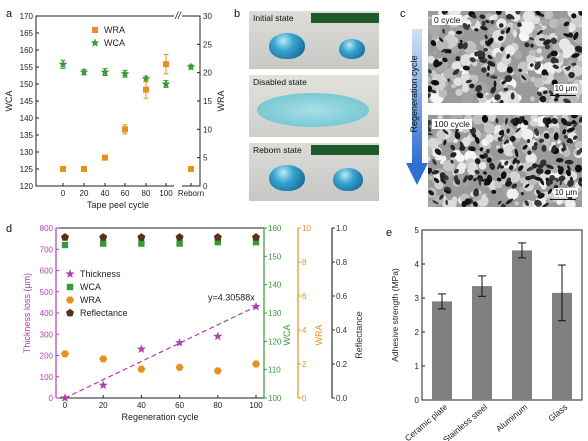  Describe the element at coordinates (231, 298) in the screenshot. I see `fit-label-d: y=4.30588x` at that location.